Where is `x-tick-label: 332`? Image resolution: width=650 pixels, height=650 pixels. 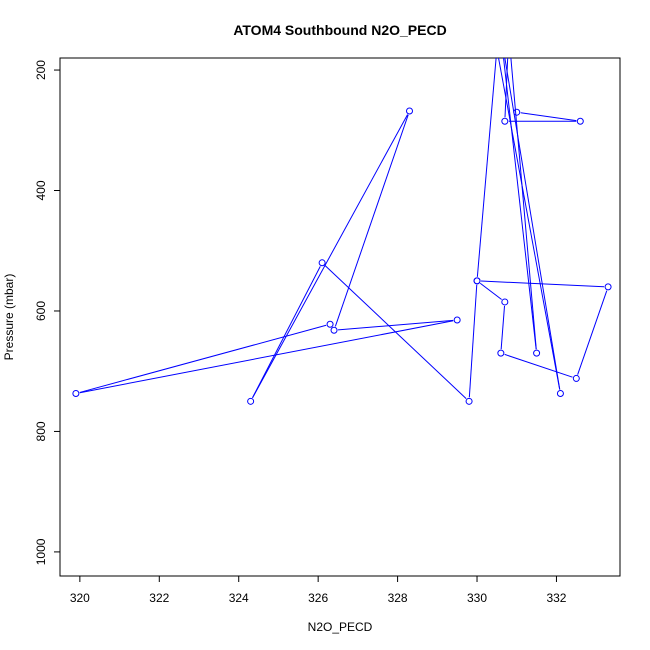
x-tick-label: 332 is located at coordinates (556, 598).